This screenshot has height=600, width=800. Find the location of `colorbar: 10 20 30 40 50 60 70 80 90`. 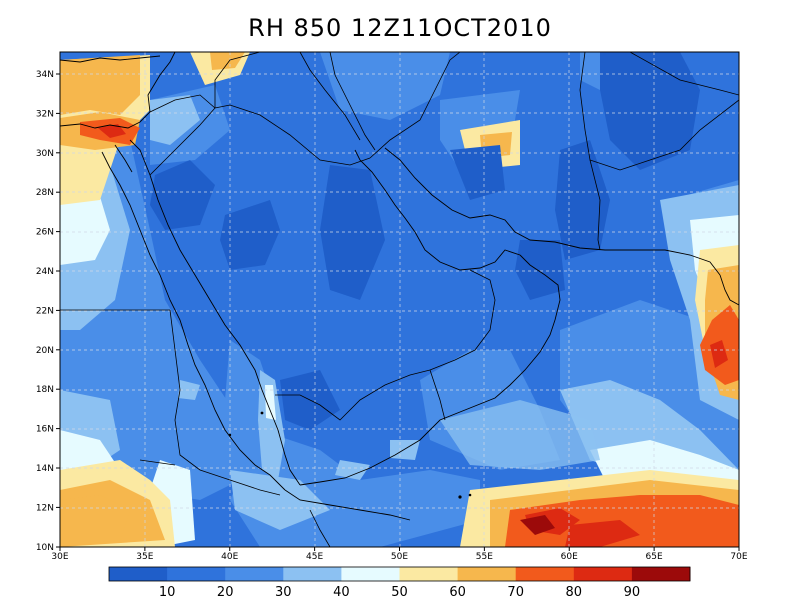

colorbar: 10 20 30 40 50 60 70 80 90 is located at coordinates (399, 583).